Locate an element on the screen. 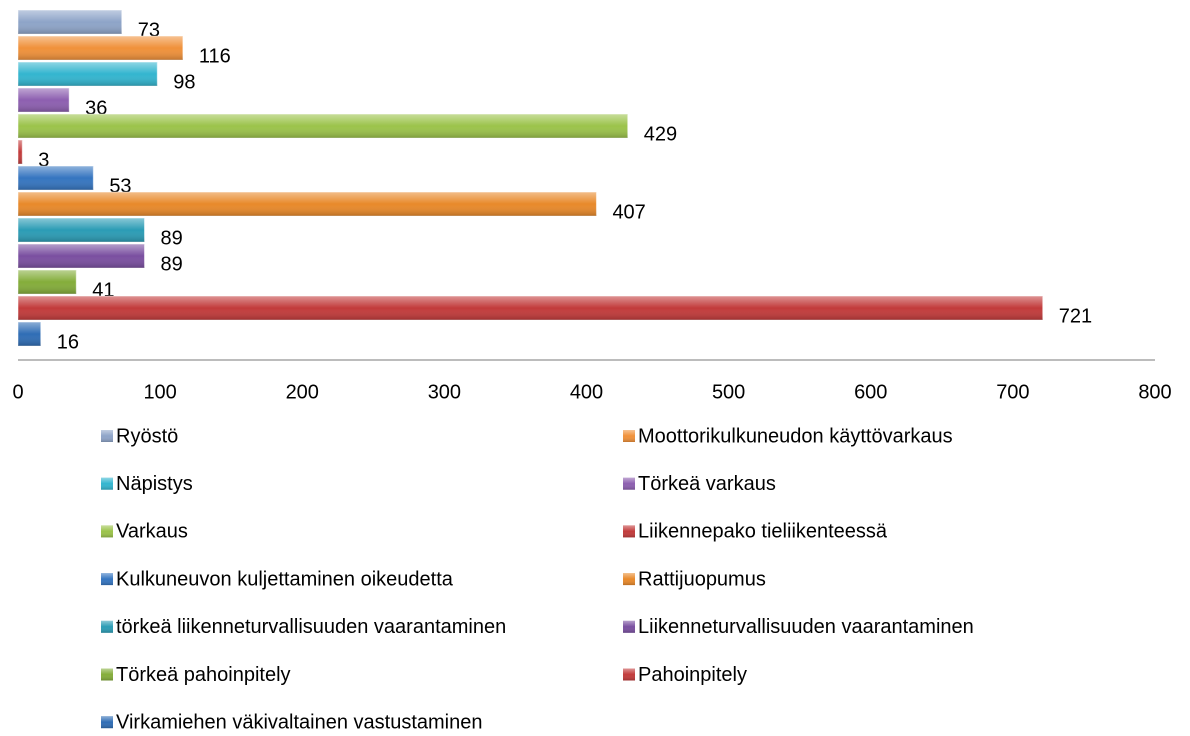  x-tick-label: 200 is located at coordinates (302, 392).